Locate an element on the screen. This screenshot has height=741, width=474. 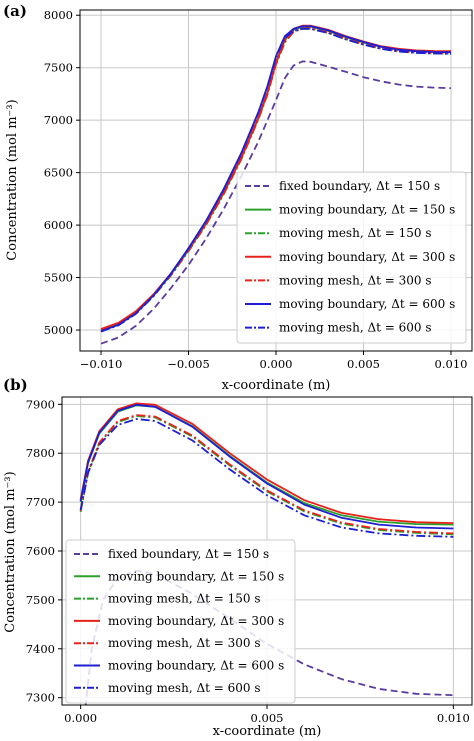
y-tick-label: 6500 is located at coordinates (58, 173).